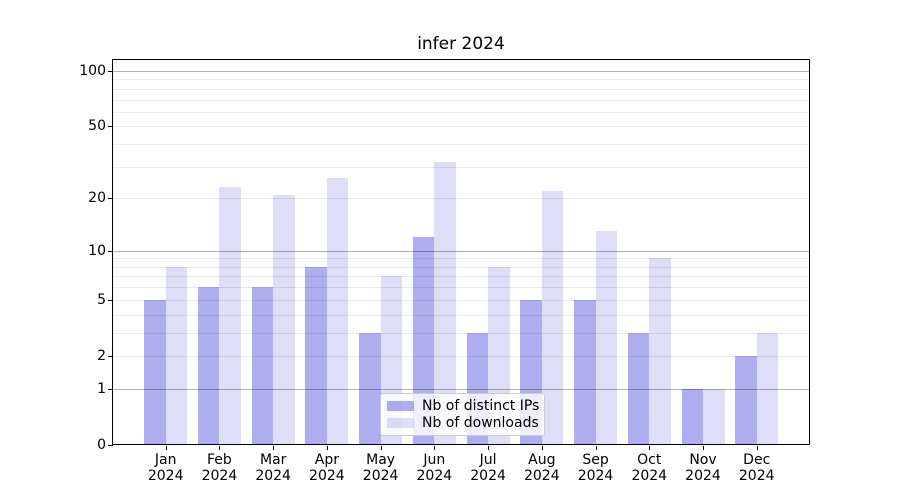  What do you see at coordinates (488, 468) in the screenshot?
I see `x-tick-label-Jul: Jul 2024` at bounding box center [488, 468].